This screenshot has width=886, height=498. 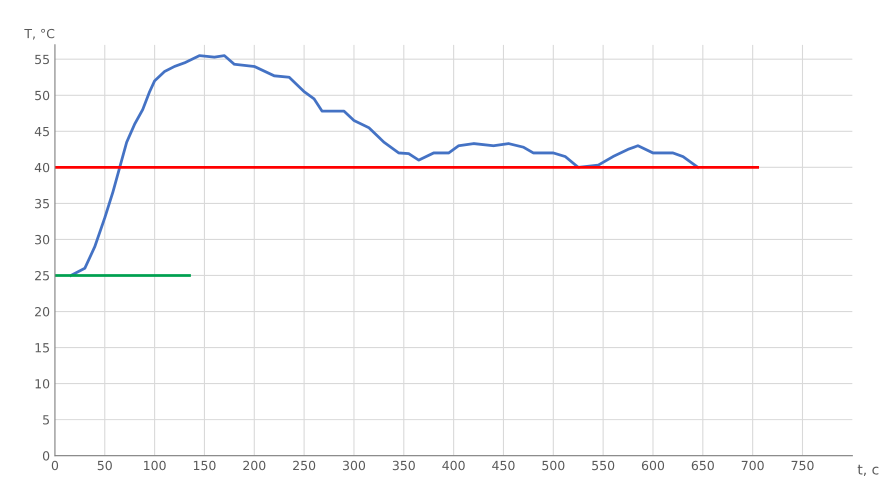 What do you see at coordinates (46, 456) in the screenshot?
I see `y-tick-label: 0` at bounding box center [46, 456].